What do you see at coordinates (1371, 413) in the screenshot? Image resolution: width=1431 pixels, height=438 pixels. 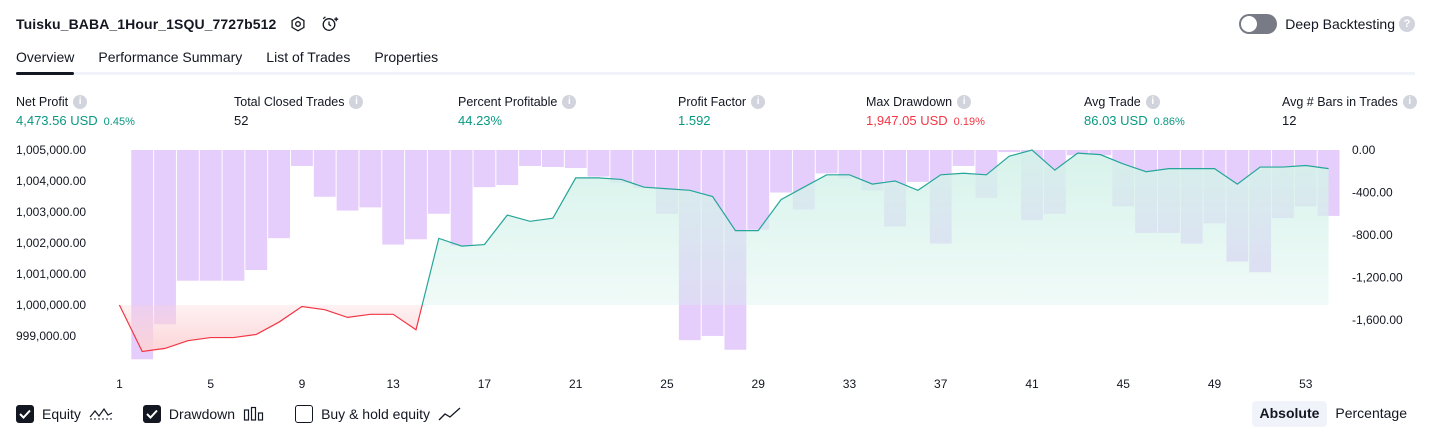 I see `percentage-button: Percentage` at bounding box center [1371, 413].